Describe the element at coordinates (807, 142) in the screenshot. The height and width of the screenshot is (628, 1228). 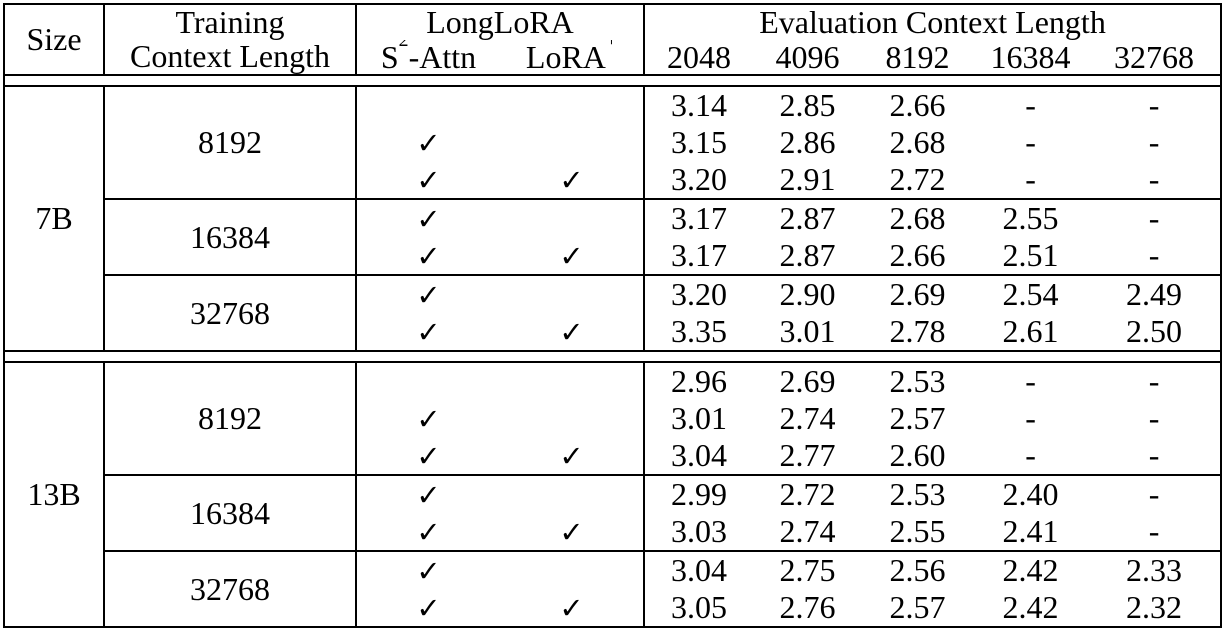
I see `ppl-value-cell: 2.86` at that location.